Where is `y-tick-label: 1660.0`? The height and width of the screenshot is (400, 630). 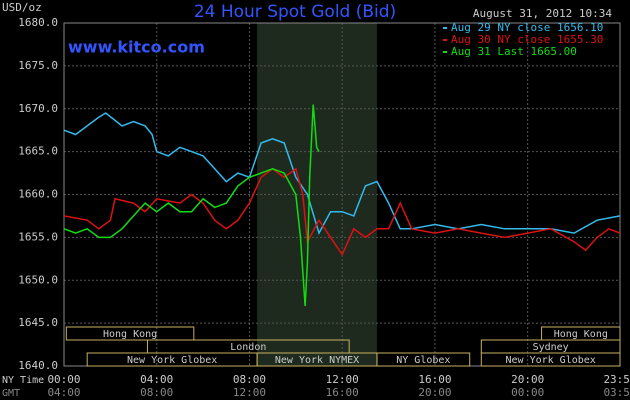 y-tick-label: 1660.0 is located at coordinates (38, 194).